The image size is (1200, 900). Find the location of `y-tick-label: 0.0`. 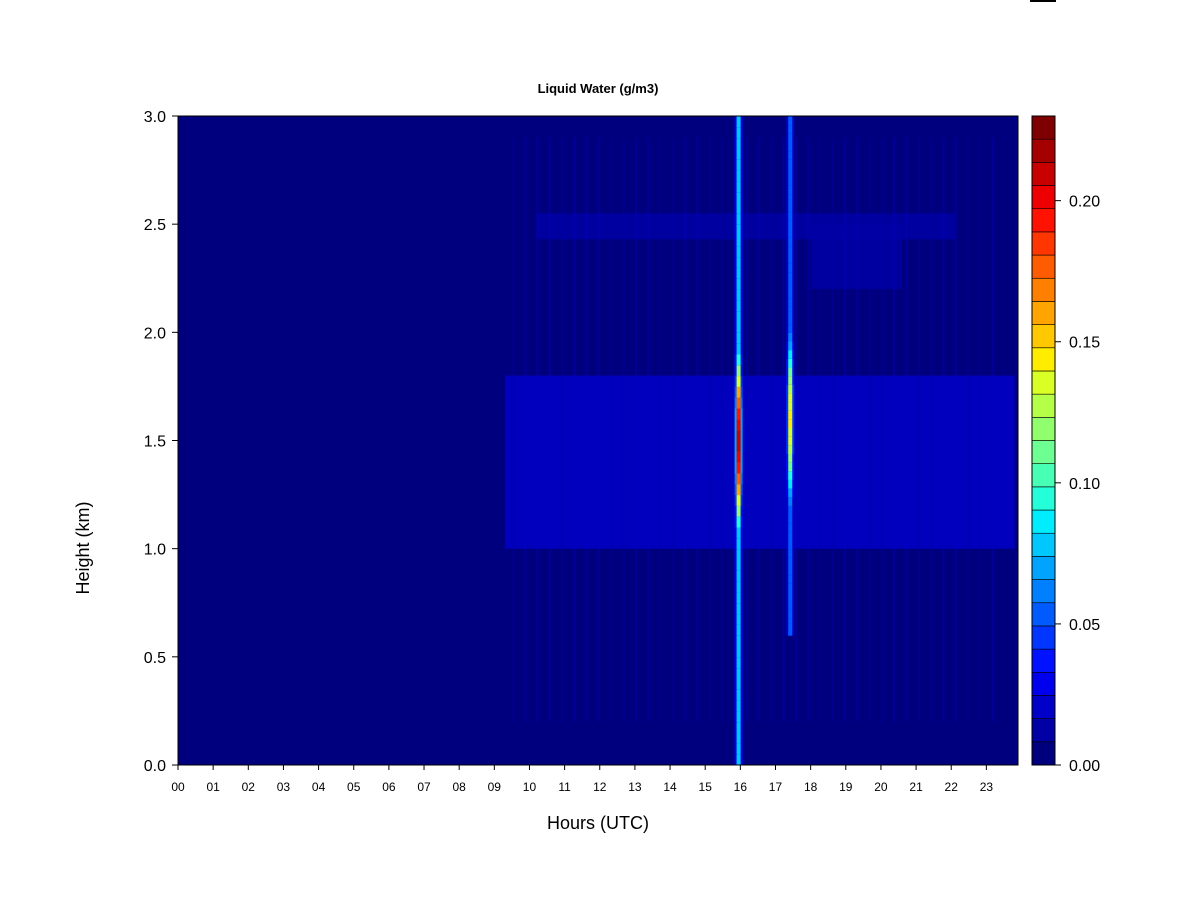

y-tick-label: 0.0 is located at coordinates (155, 766).